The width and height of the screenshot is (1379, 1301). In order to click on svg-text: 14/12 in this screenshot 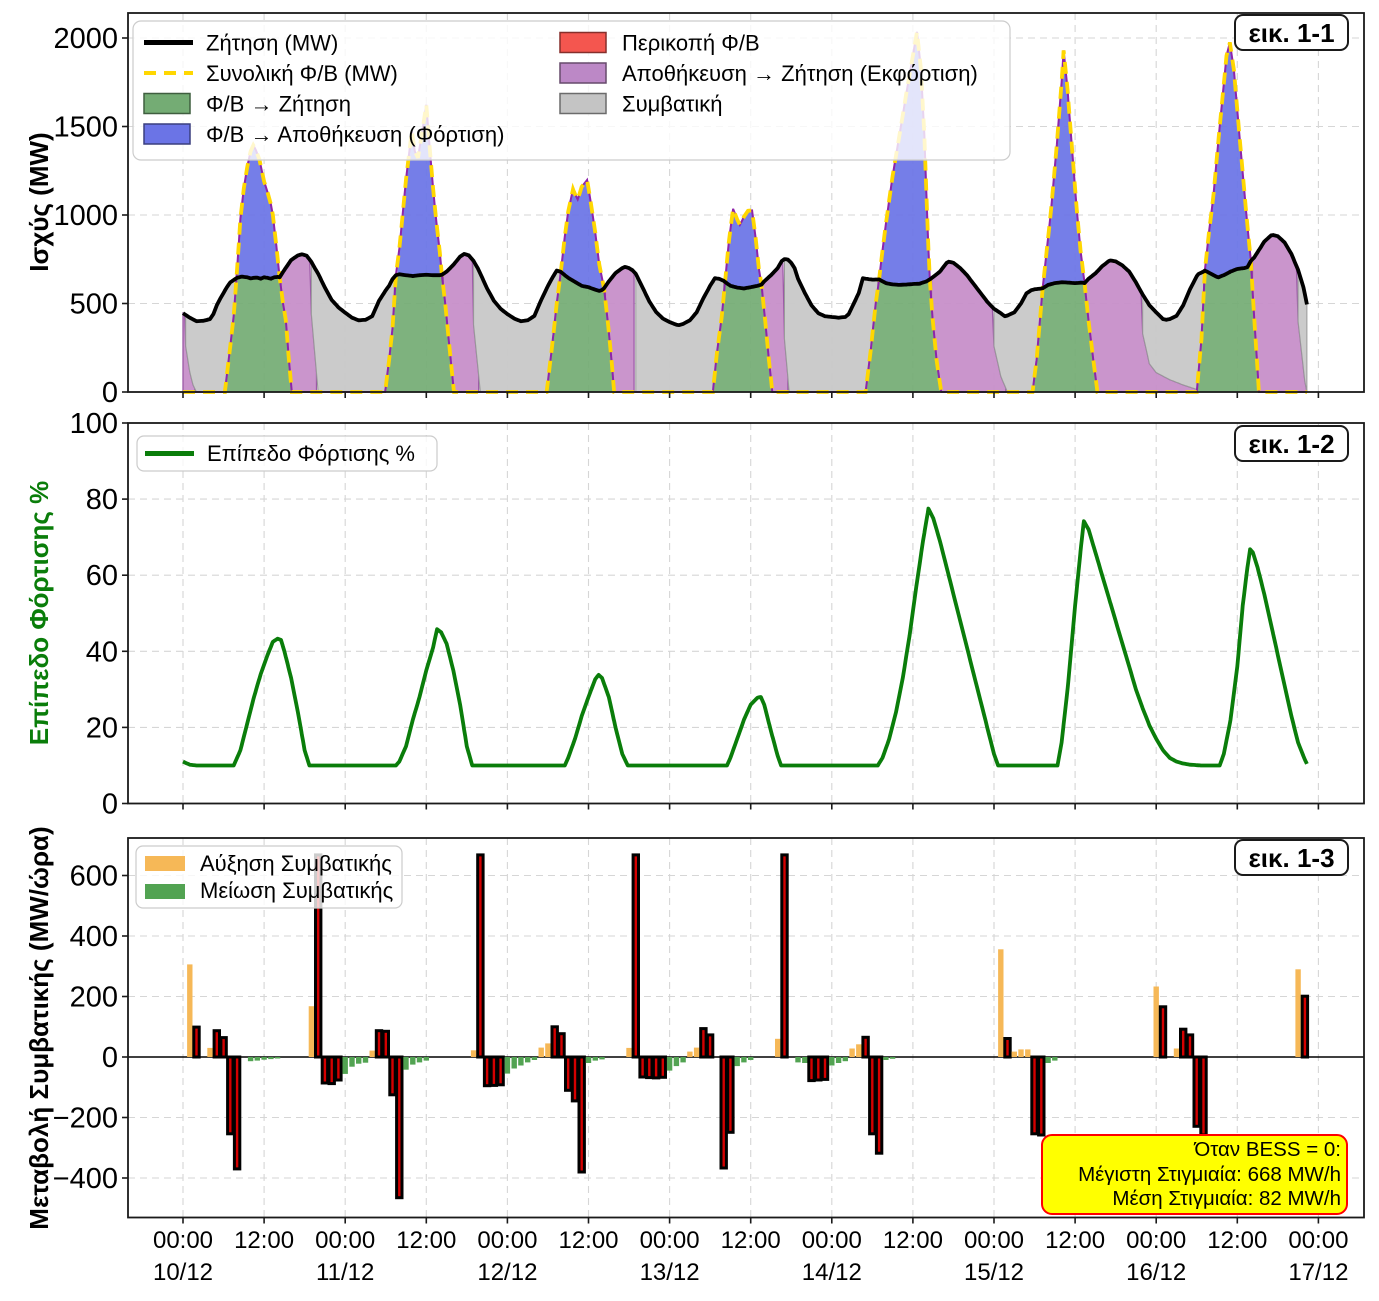, I will do `click(832, 1272)`.